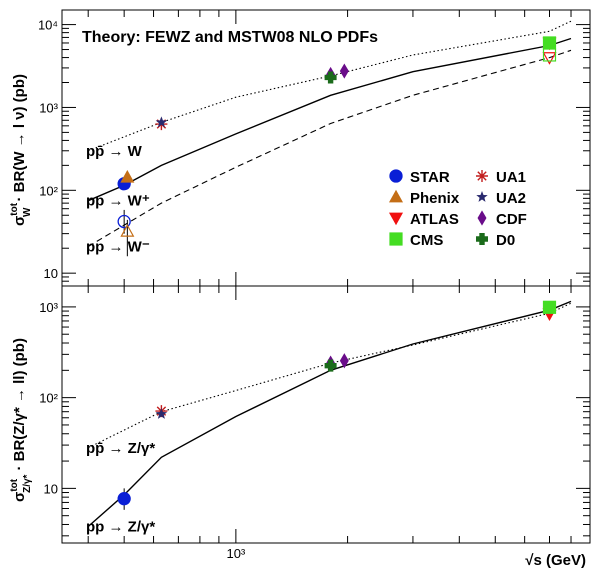 The width and height of the screenshot is (600, 570). What do you see at coordinates (549, 58) in the screenshot?
I see `atlas-point` at bounding box center [549, 58].